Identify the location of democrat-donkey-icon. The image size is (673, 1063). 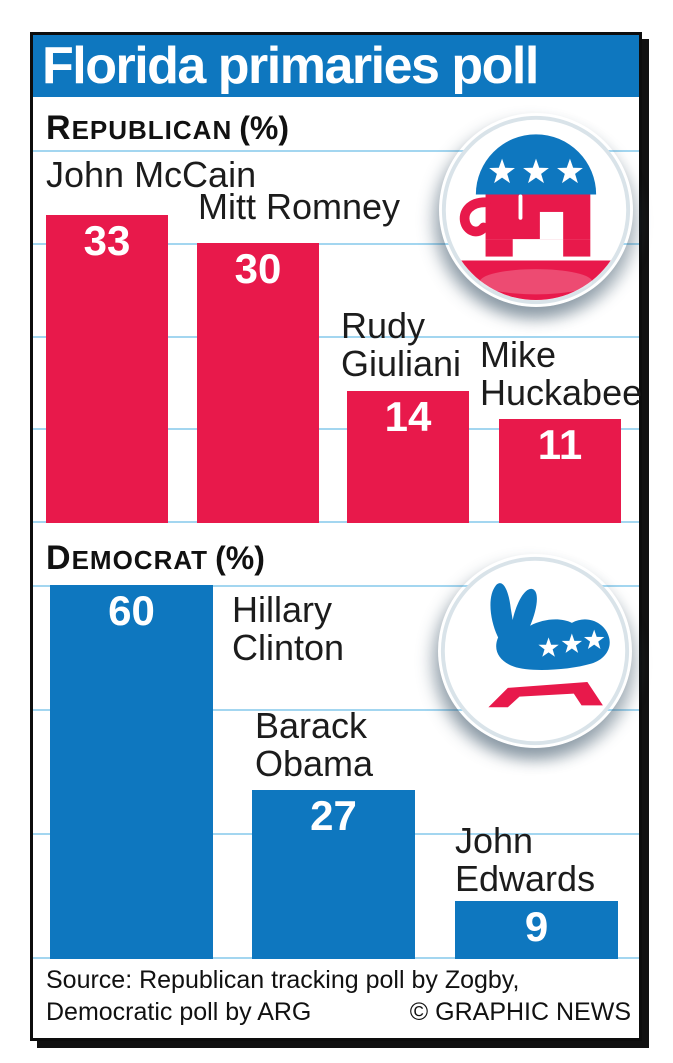
(535, 651).